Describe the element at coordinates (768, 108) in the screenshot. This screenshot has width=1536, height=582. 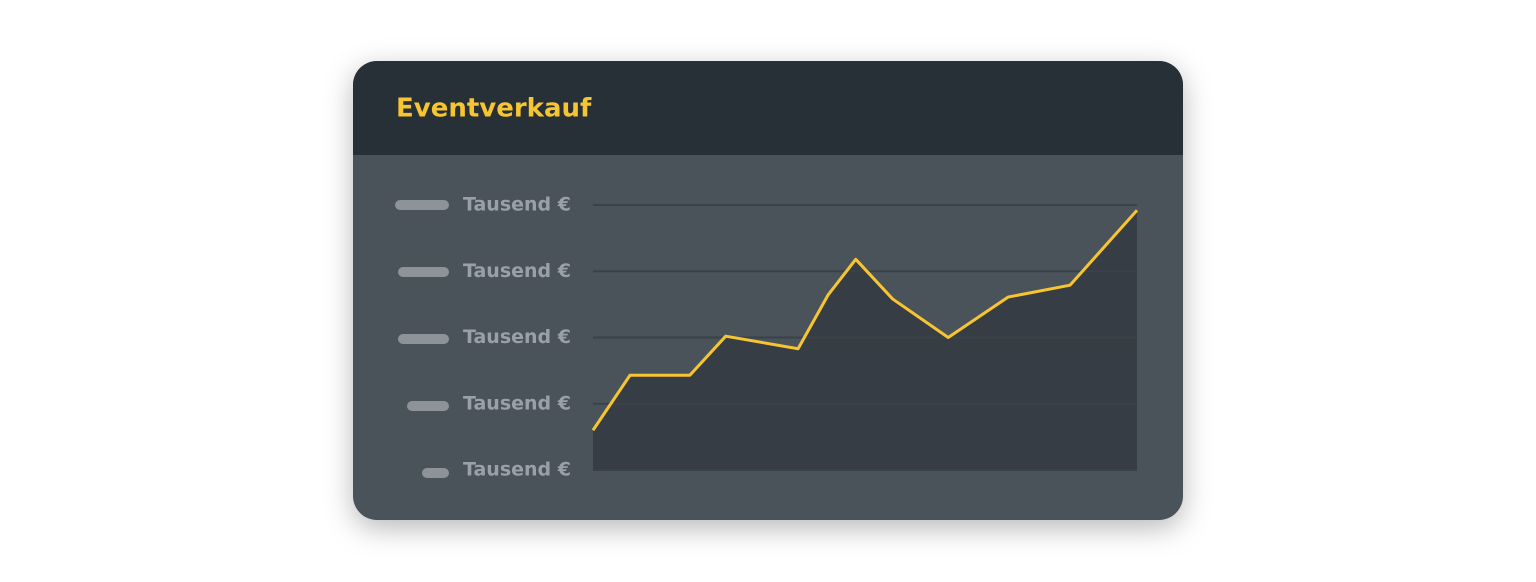
I see `card-header` at that location.